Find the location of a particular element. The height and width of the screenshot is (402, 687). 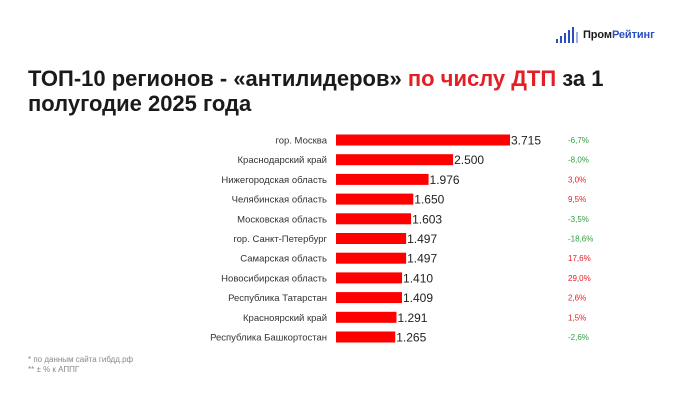

category-label: Нижегородская область is located at coordinates (274, 180).